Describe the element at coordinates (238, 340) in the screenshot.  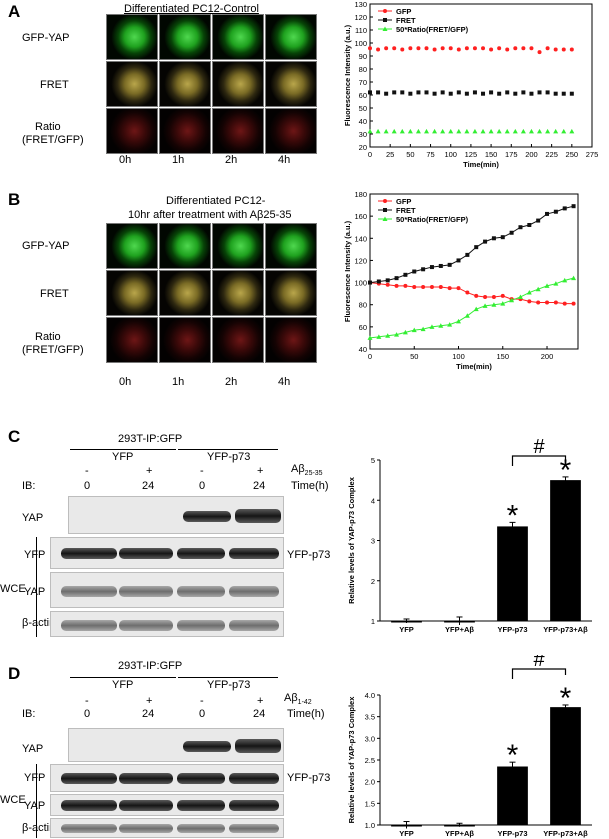
I see `micrograph-red` at that location.